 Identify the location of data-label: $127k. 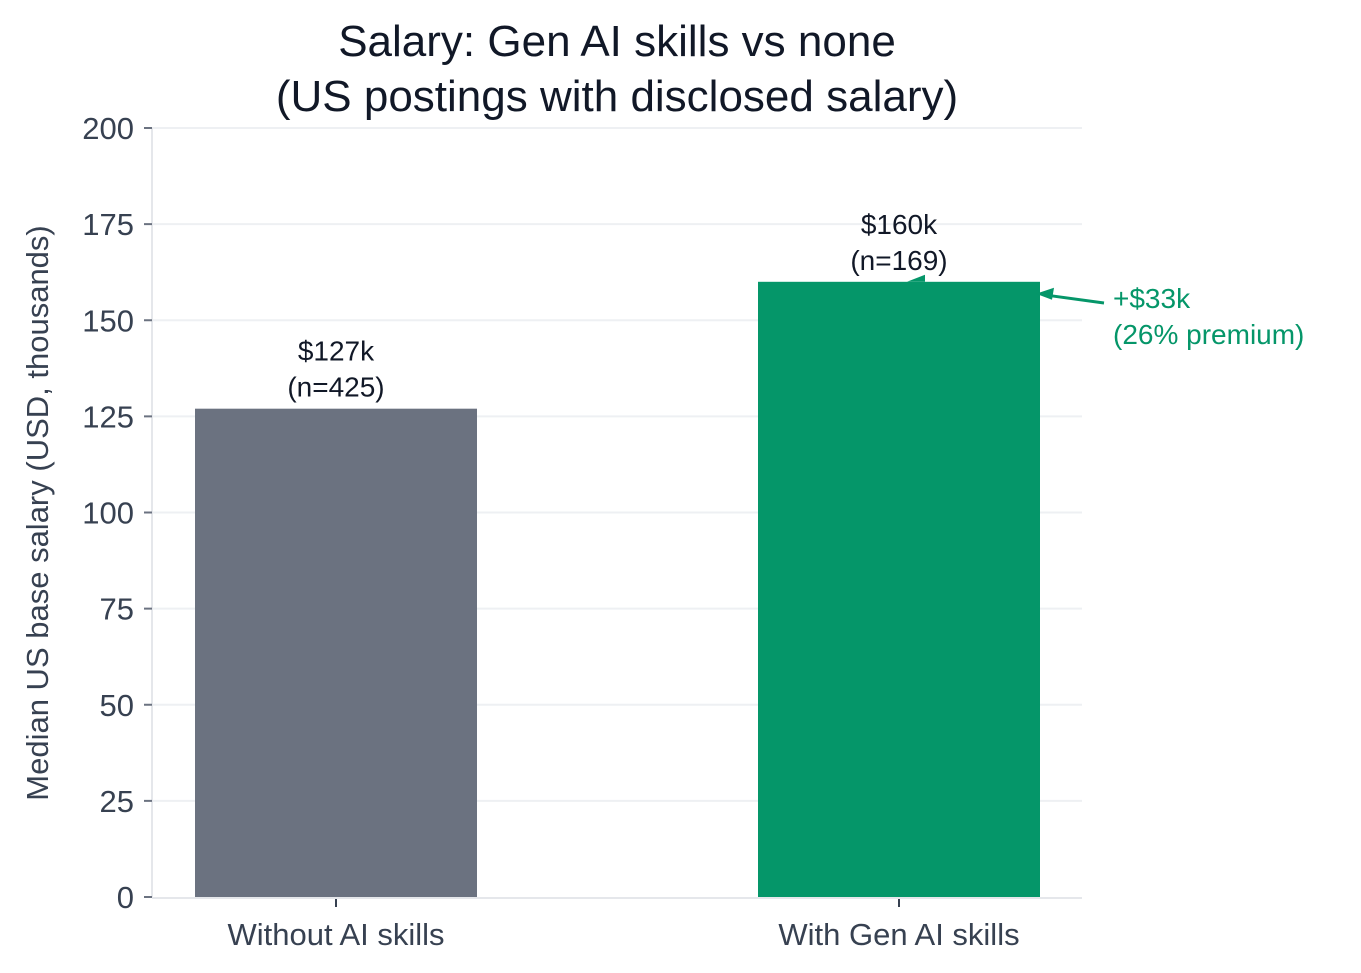
(336, 351).